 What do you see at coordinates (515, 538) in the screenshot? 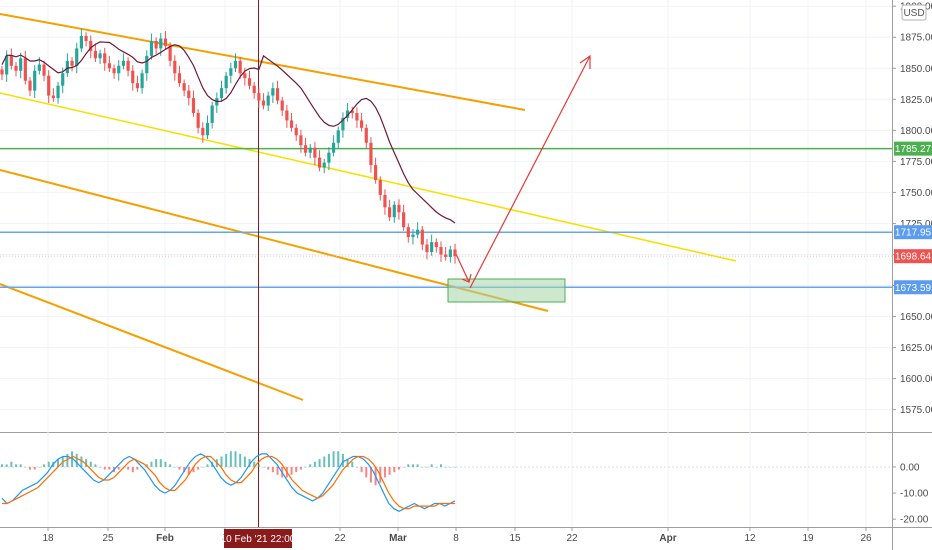
I see `time-tick-label: 15` at bounding box center [515, 538].